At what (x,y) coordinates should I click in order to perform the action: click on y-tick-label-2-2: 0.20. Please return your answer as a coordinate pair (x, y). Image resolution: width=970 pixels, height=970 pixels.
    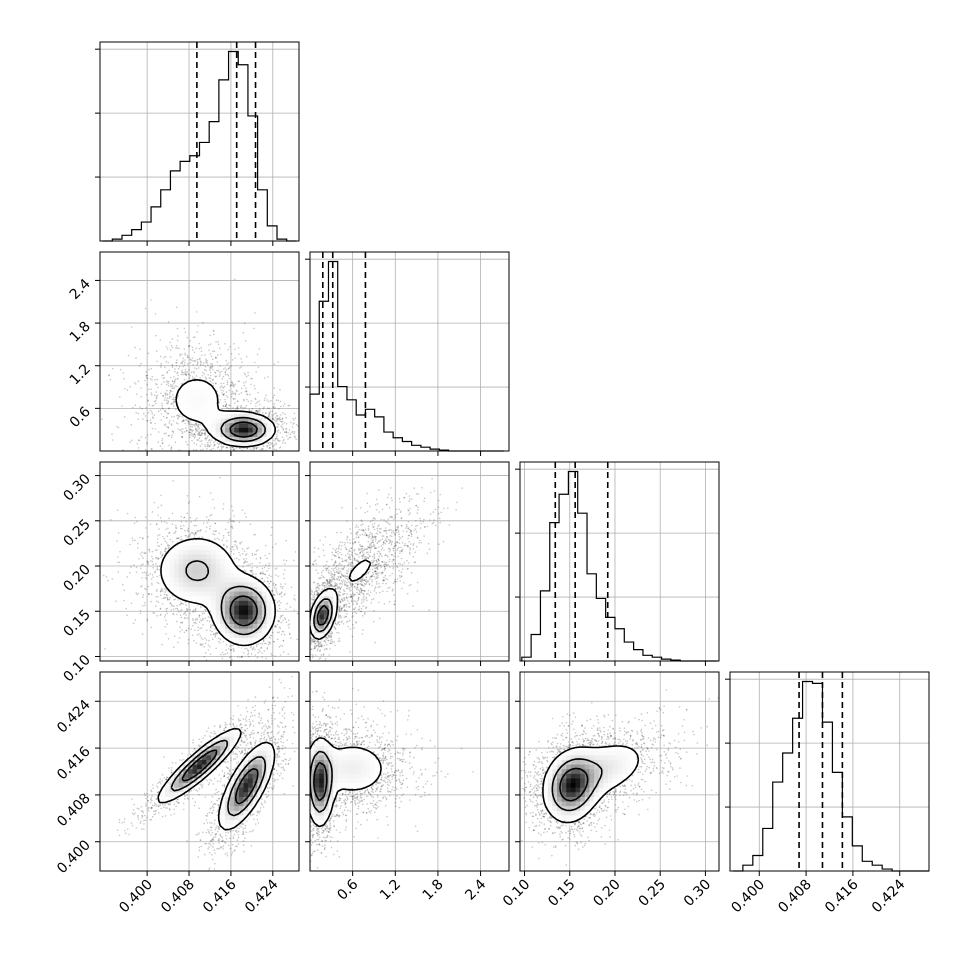
    Looking at the image, I should click on (76, 578).